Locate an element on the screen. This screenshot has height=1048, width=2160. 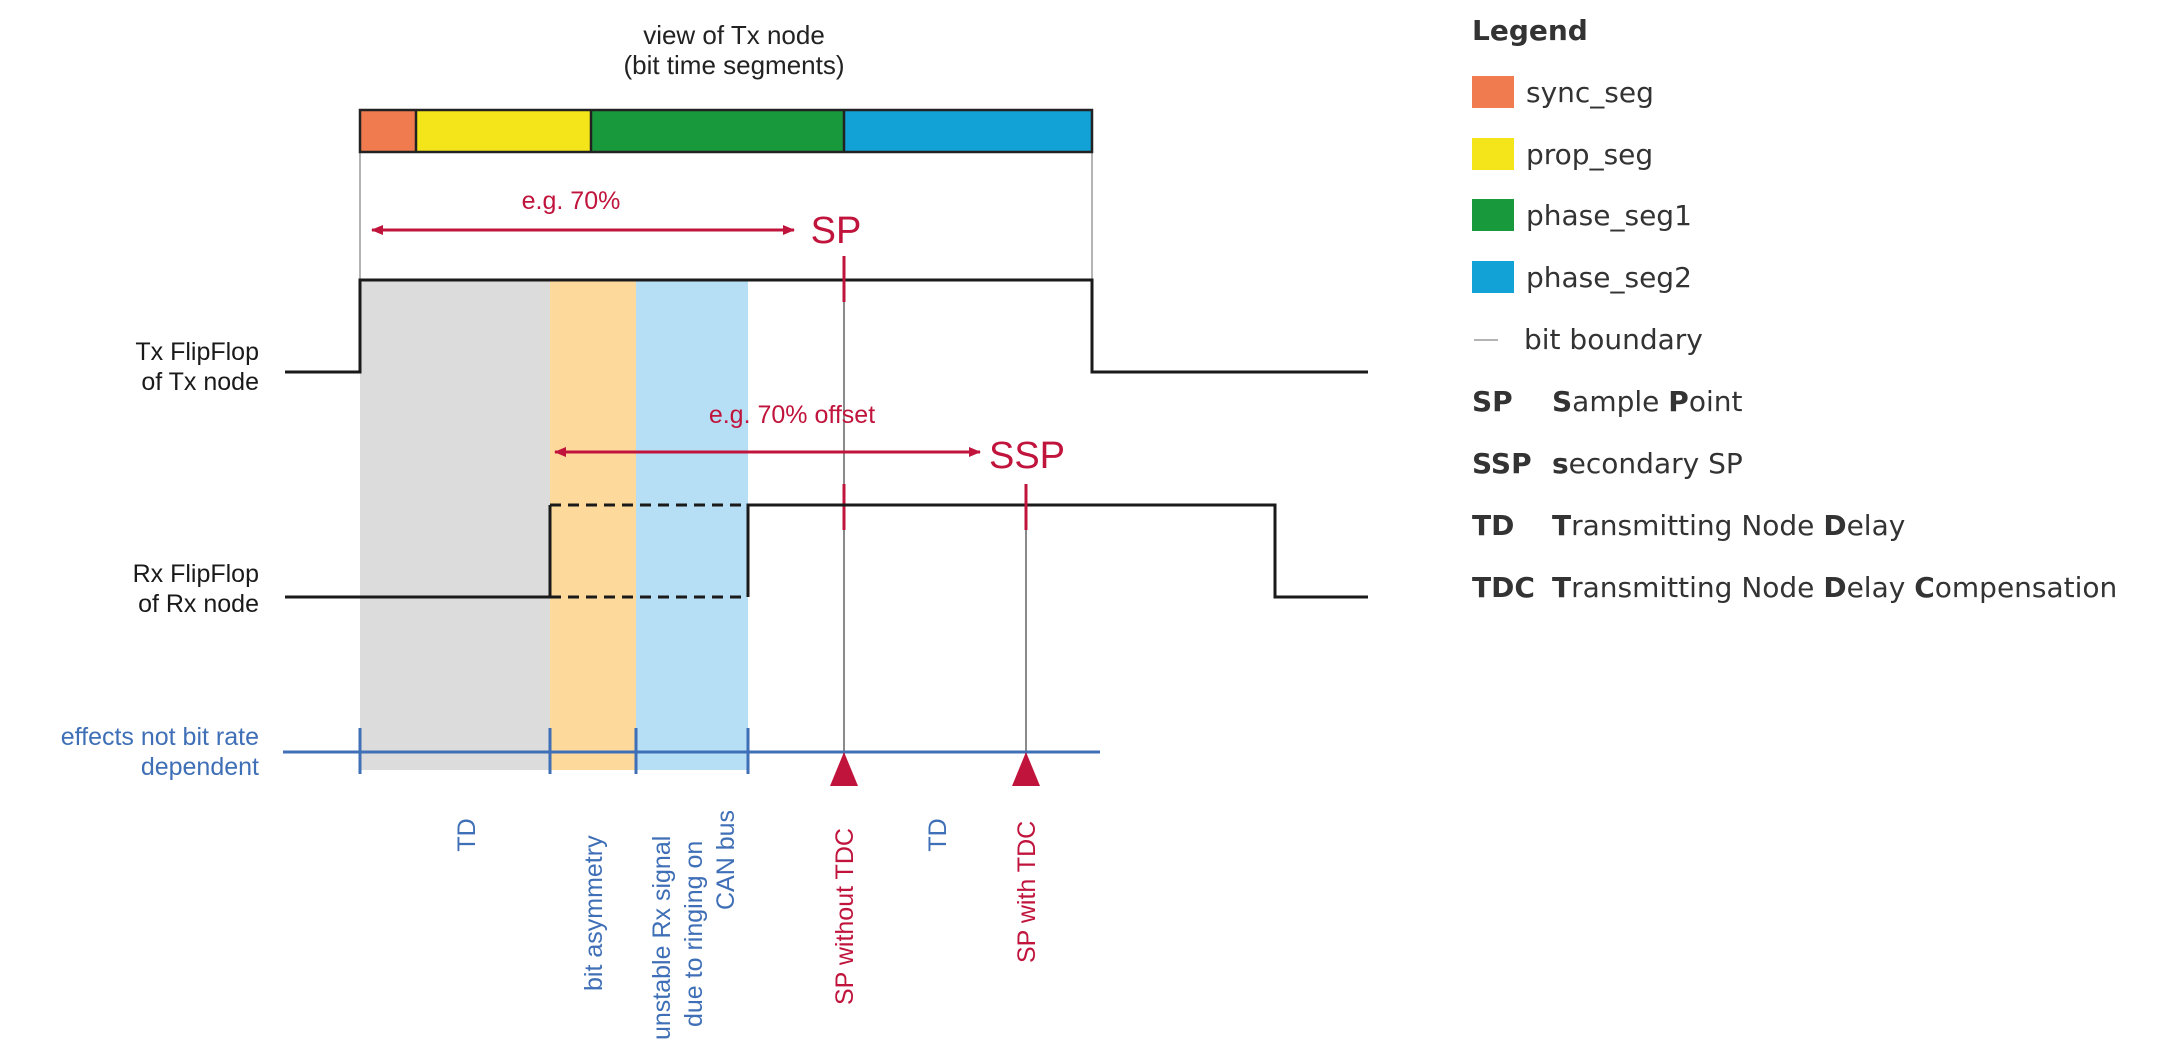
legend-desc-text: ample is located at coordinates (1620, 401).